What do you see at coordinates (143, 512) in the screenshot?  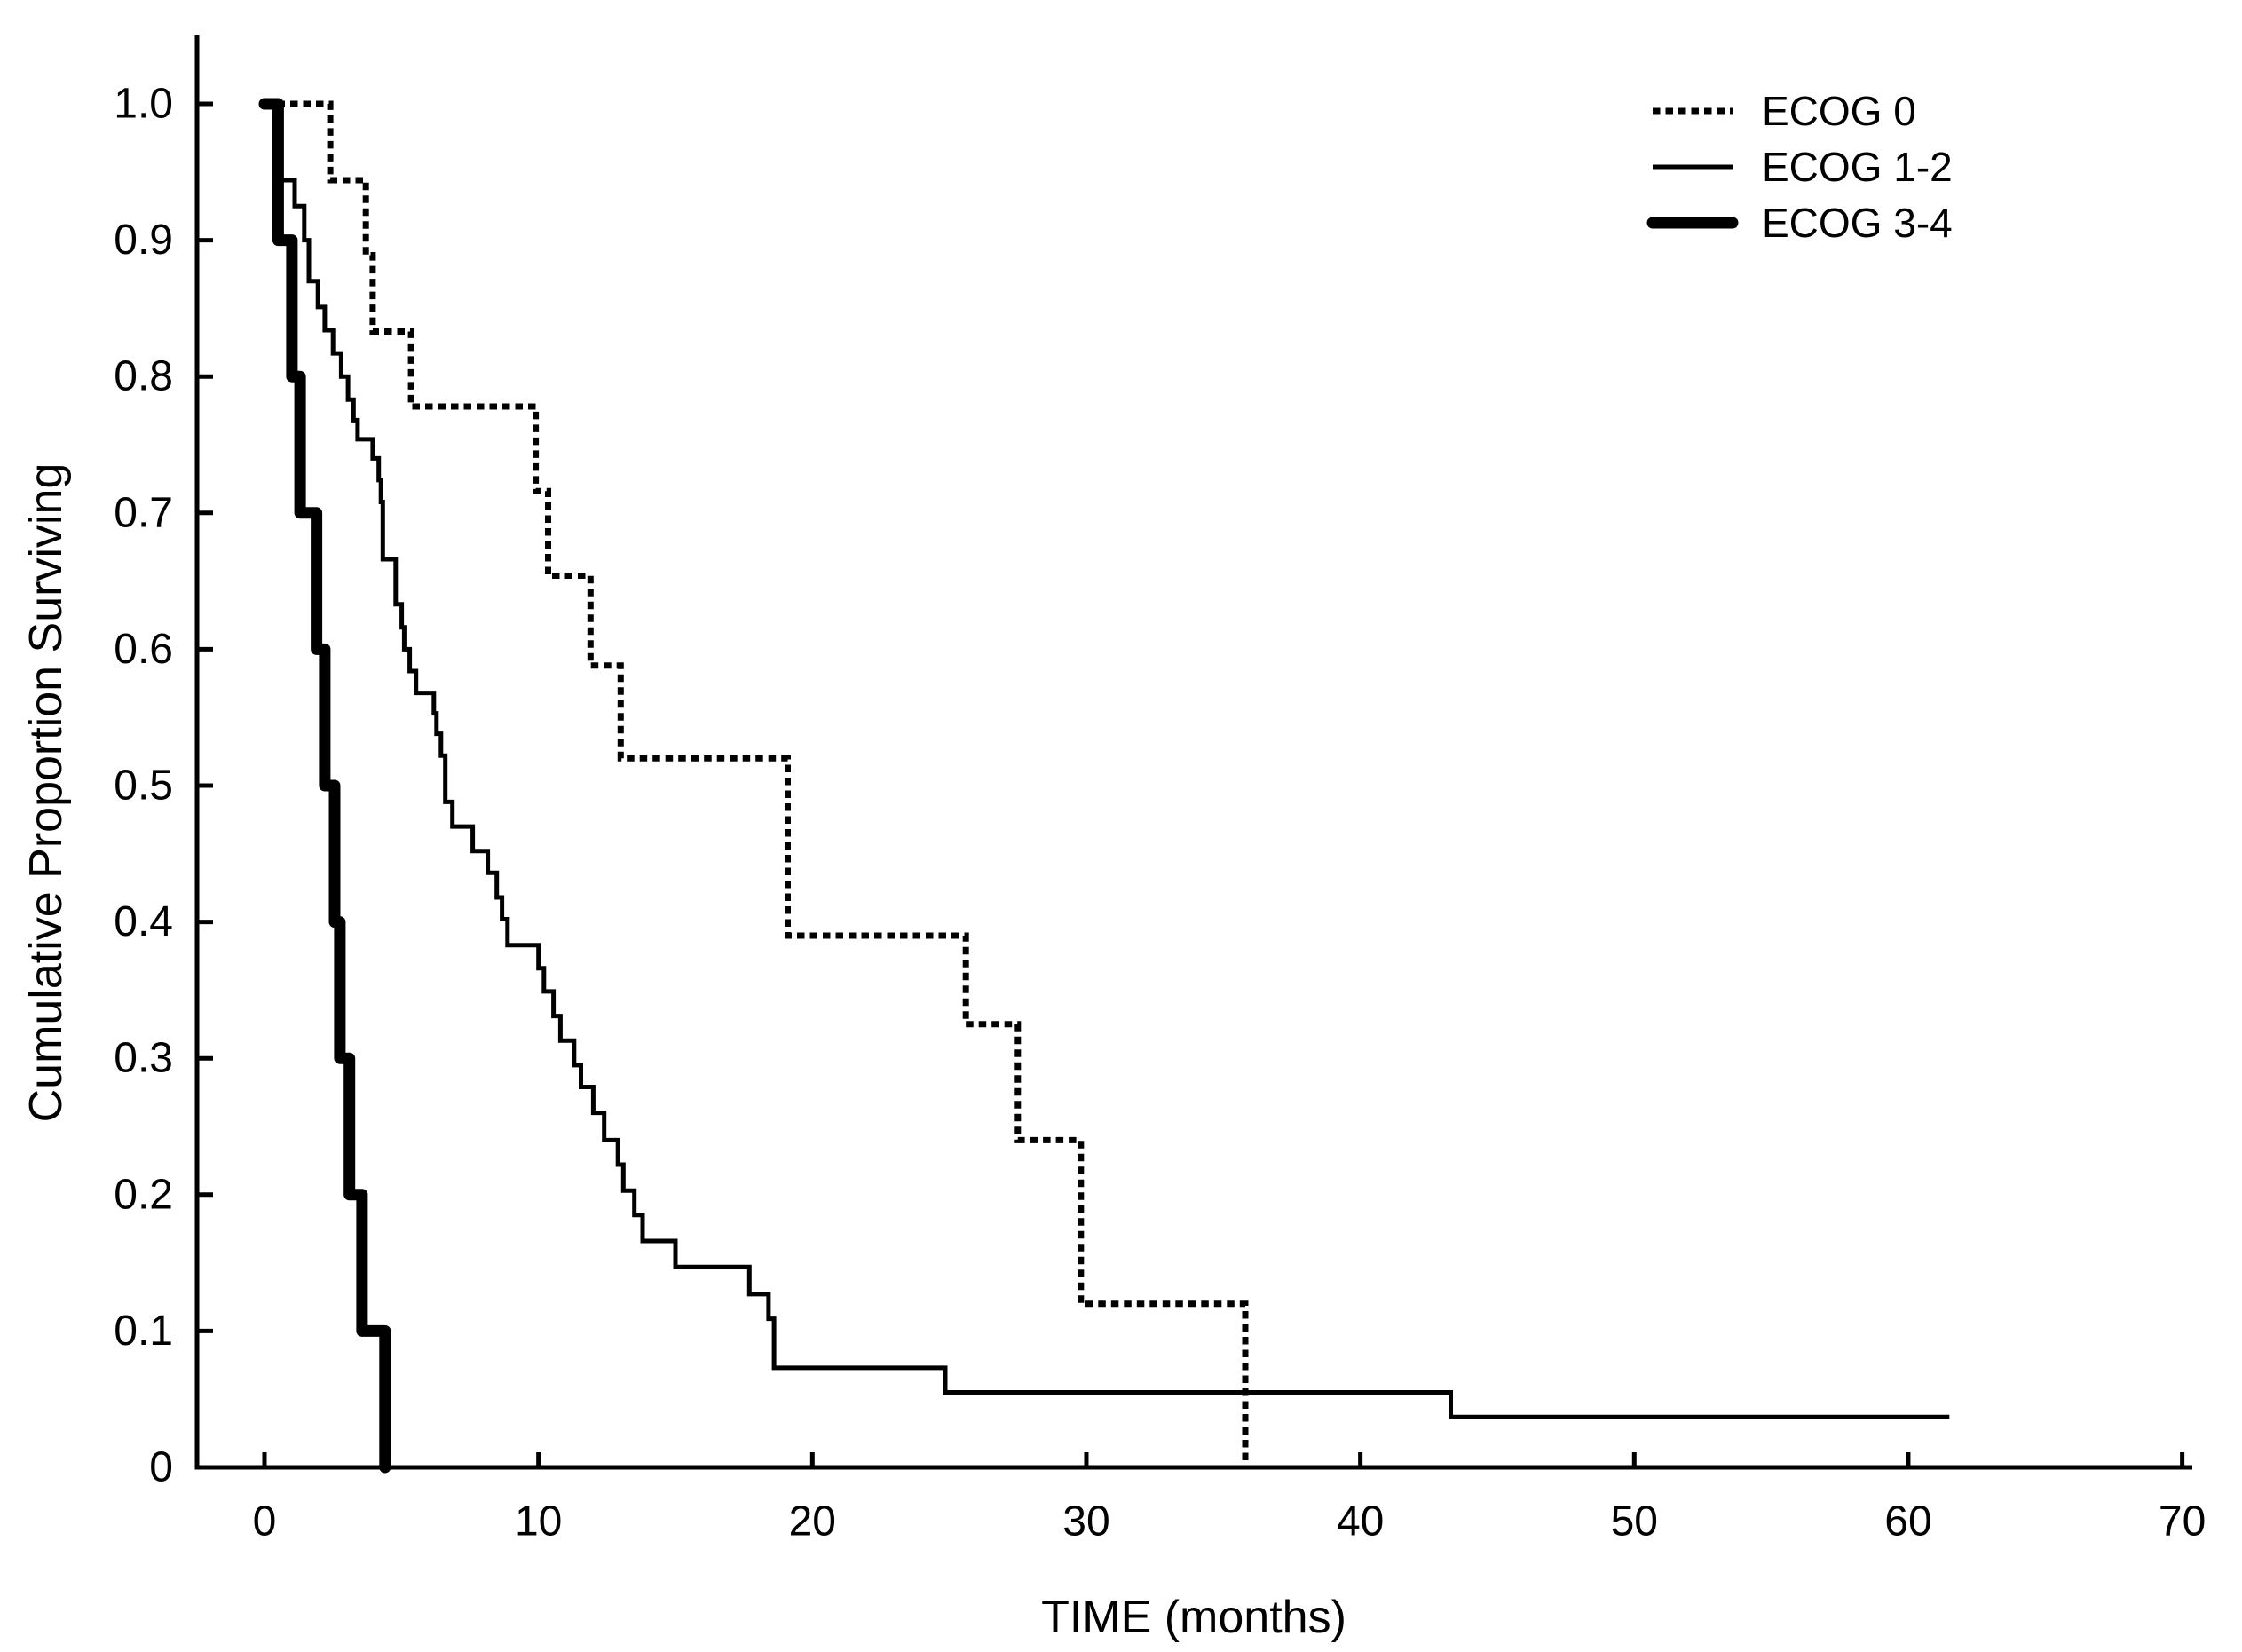 I see `y-tick-label: 0.7` at bounding box center [143, 512].